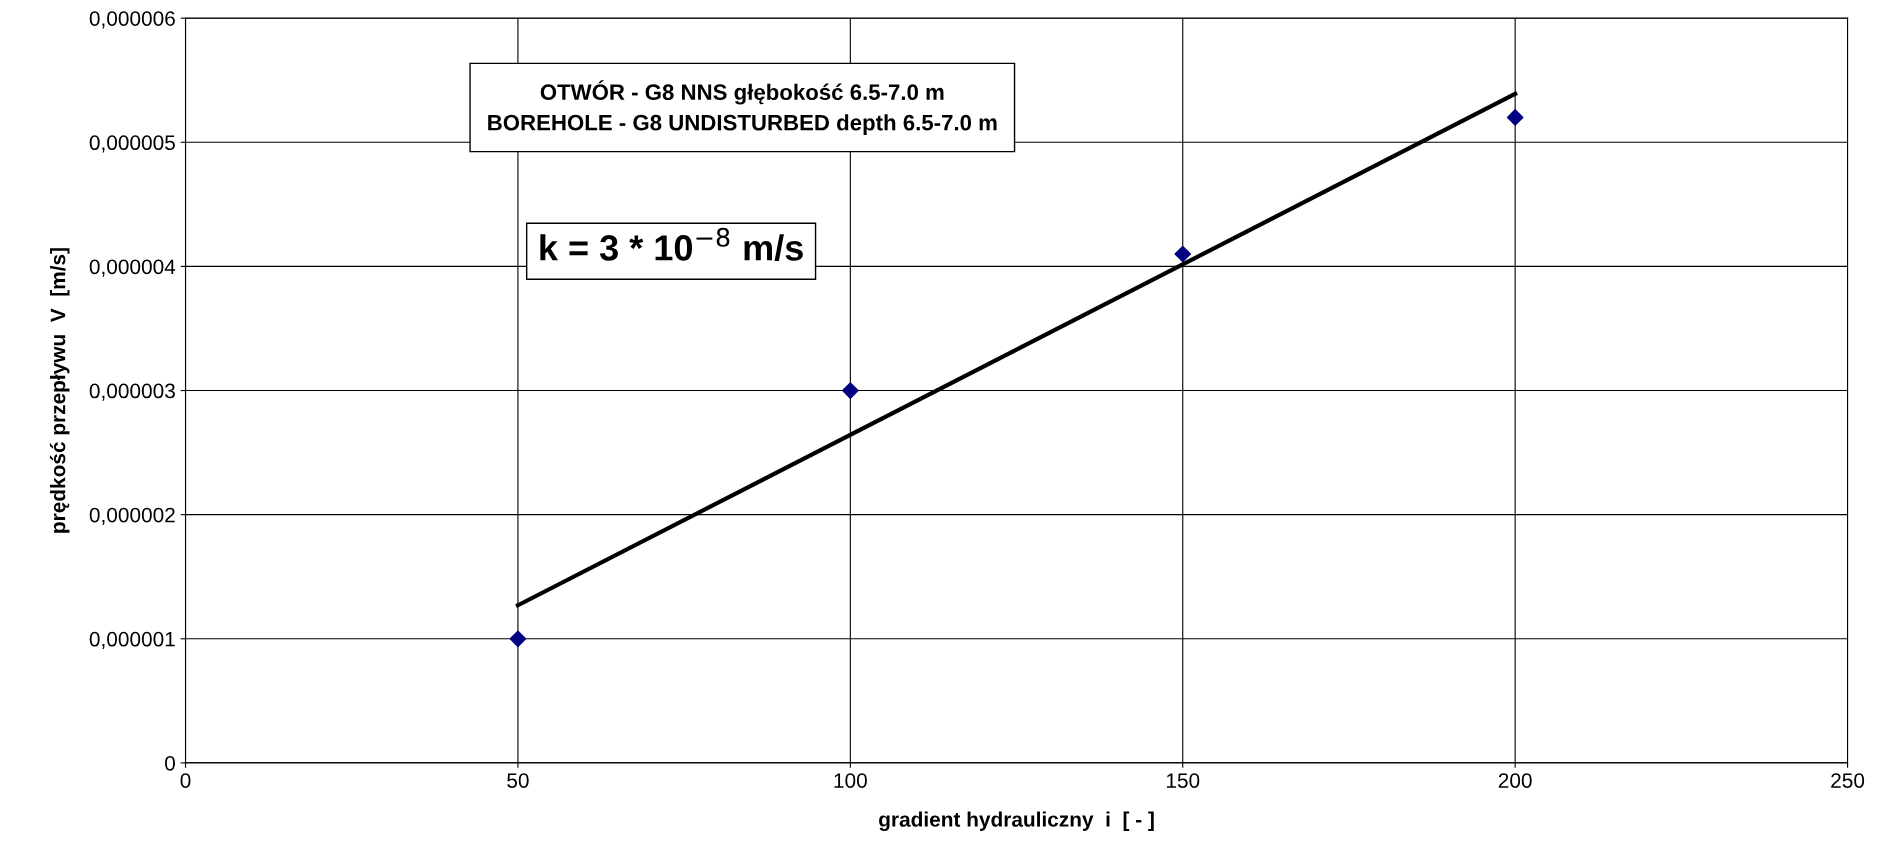 This screenshot has height=865, width=1893. What do you see at coordinates (132, 516) in the screenshot?
I see `y-tick-label: 0,000002` at bounding box center [132, 516].